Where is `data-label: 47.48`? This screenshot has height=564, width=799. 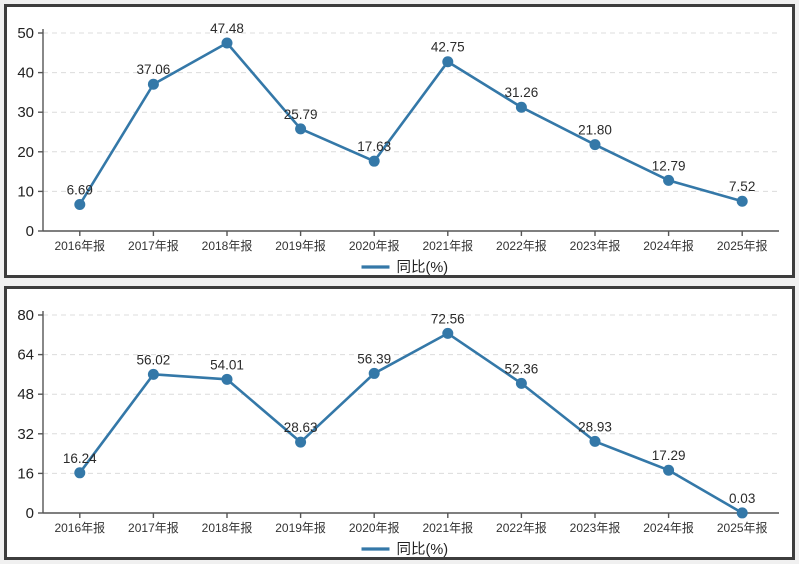 data-label: 47.48 is located at coordinates (227, 28).